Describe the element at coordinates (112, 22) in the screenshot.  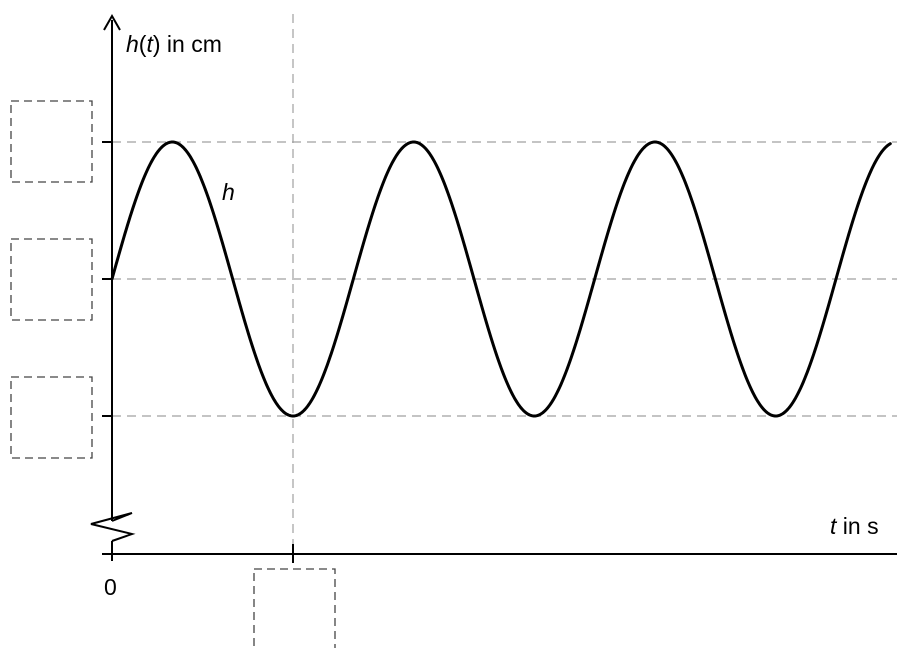
I see `y-axis-arrow` at that location.